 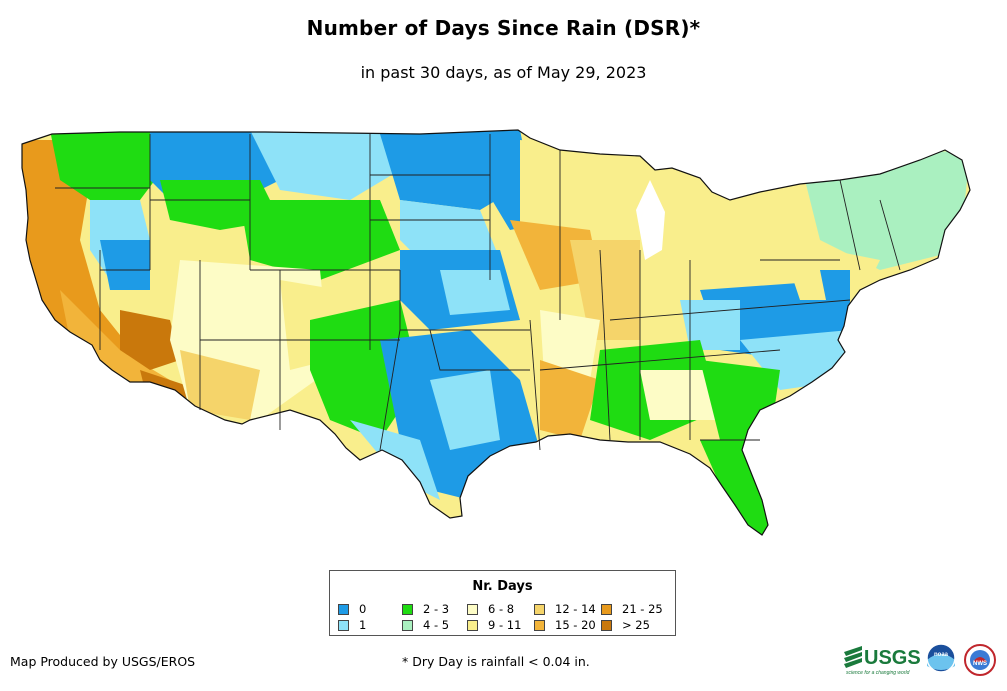 I want to click on noaa-logo: noaa, so click(x=941, y=658).